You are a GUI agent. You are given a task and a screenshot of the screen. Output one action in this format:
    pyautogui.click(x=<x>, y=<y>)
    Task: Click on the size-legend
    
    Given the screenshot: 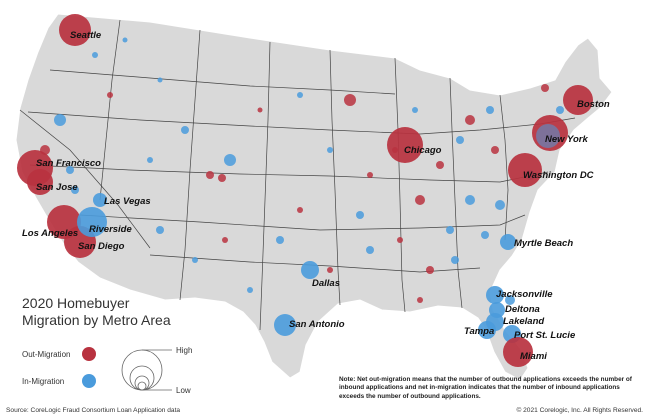 What is the action you would take?
    pyautogui.click(x=146, y=370)
    